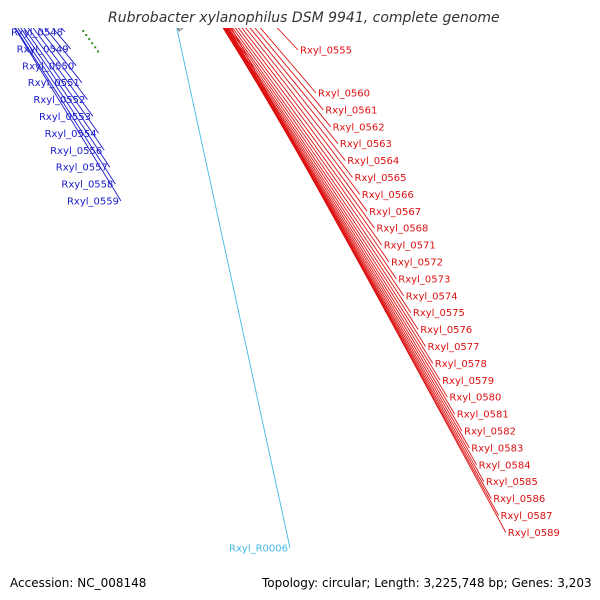  I want to click on gene-label: Rxyl_0556, so click(76, 151).